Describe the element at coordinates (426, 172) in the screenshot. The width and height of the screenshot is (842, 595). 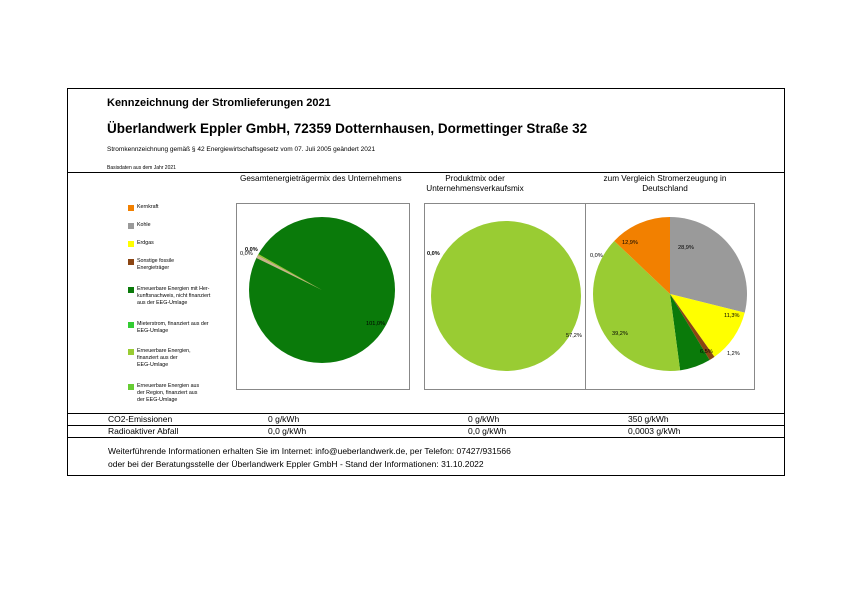
I see `divider-top` at that location.